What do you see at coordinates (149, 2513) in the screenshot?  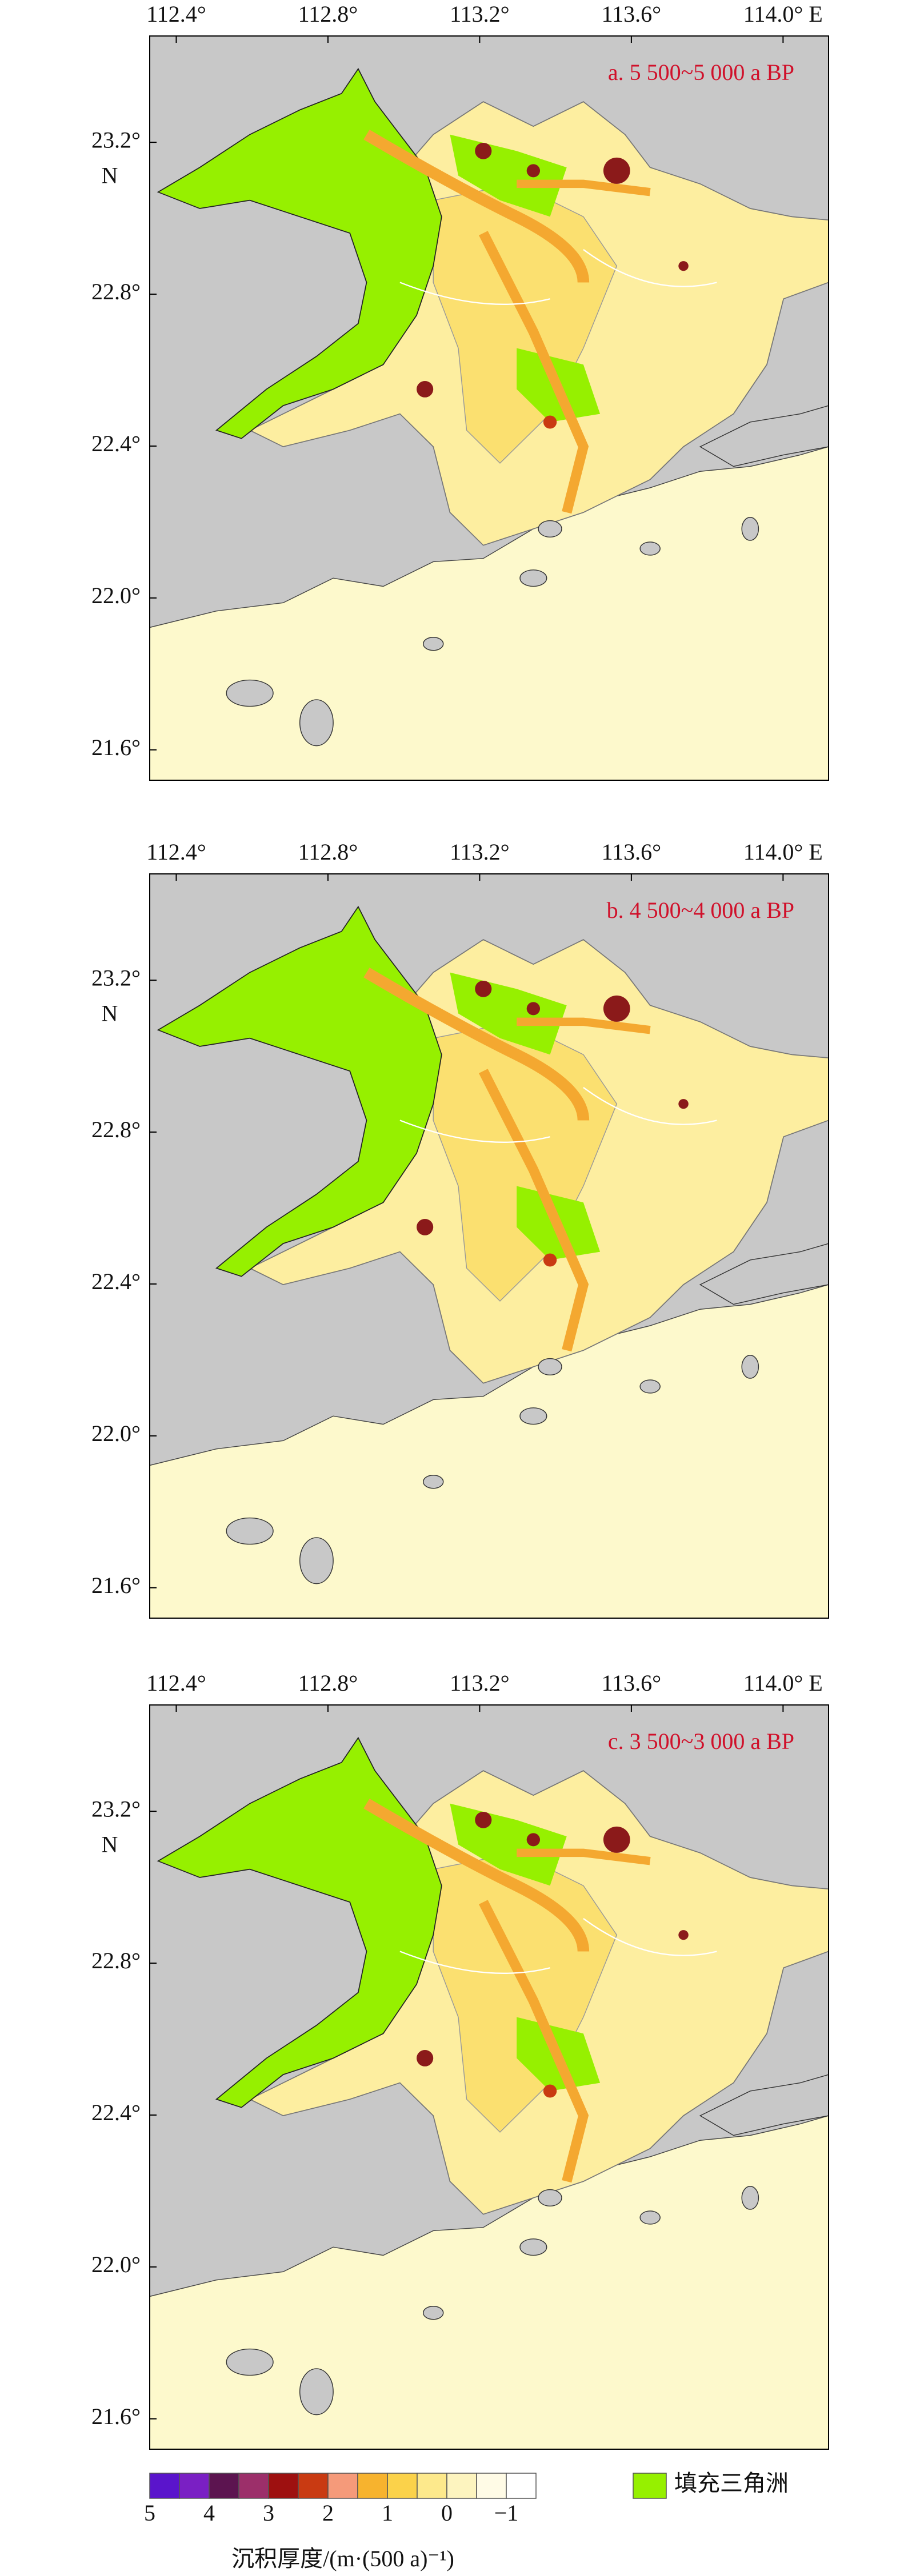 I see `colorbar-label: 5` at bounding box center [149, 2513].